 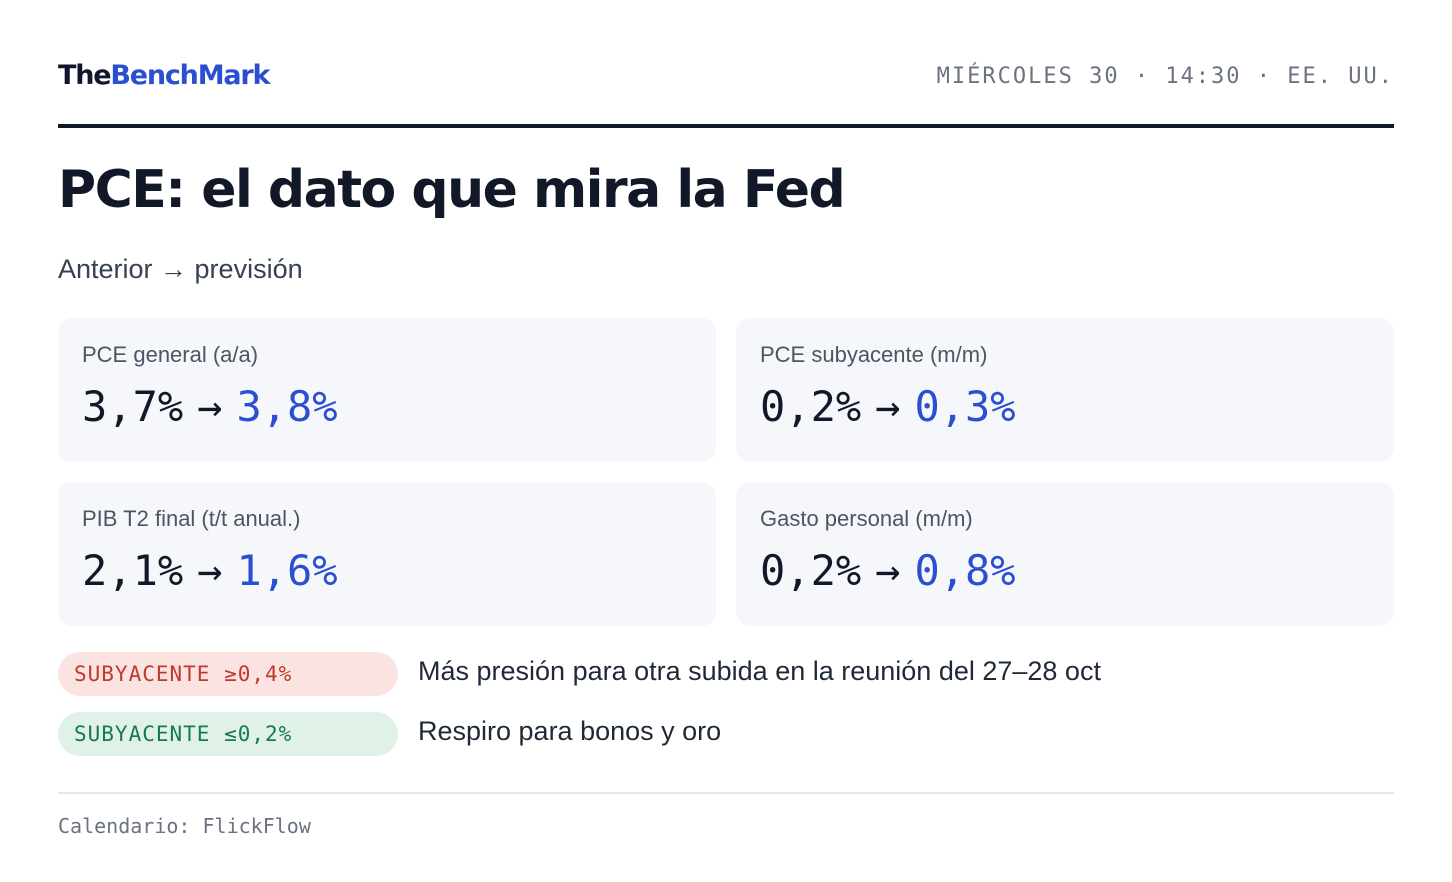 I want to click on indicator-label: PCE subyacente (m/m), so click(x=874, y=354).